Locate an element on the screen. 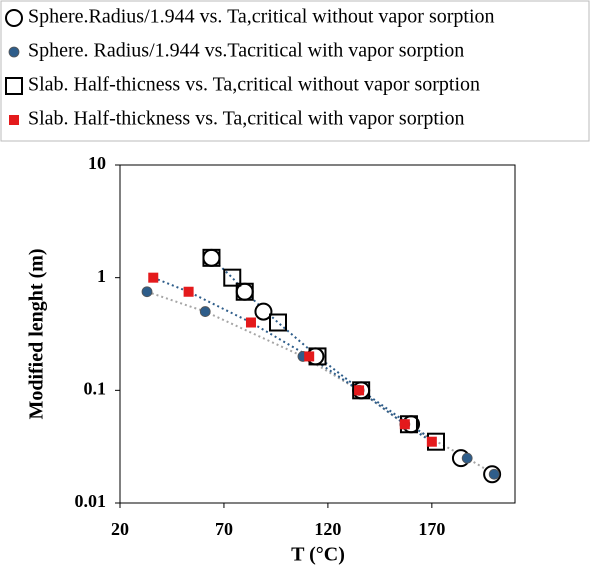 The width and height of the screenshot is (599, 571). x-tick-label: 120 is located at coordinates (327, 529).